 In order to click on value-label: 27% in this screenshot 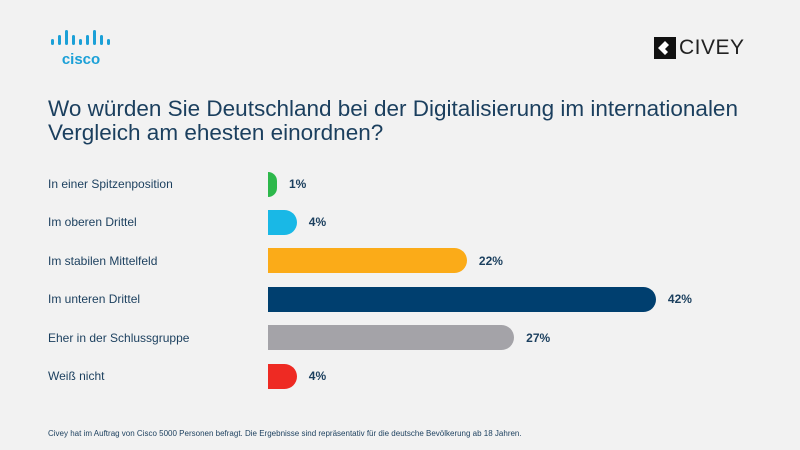, I will do `click(538, 337)`.